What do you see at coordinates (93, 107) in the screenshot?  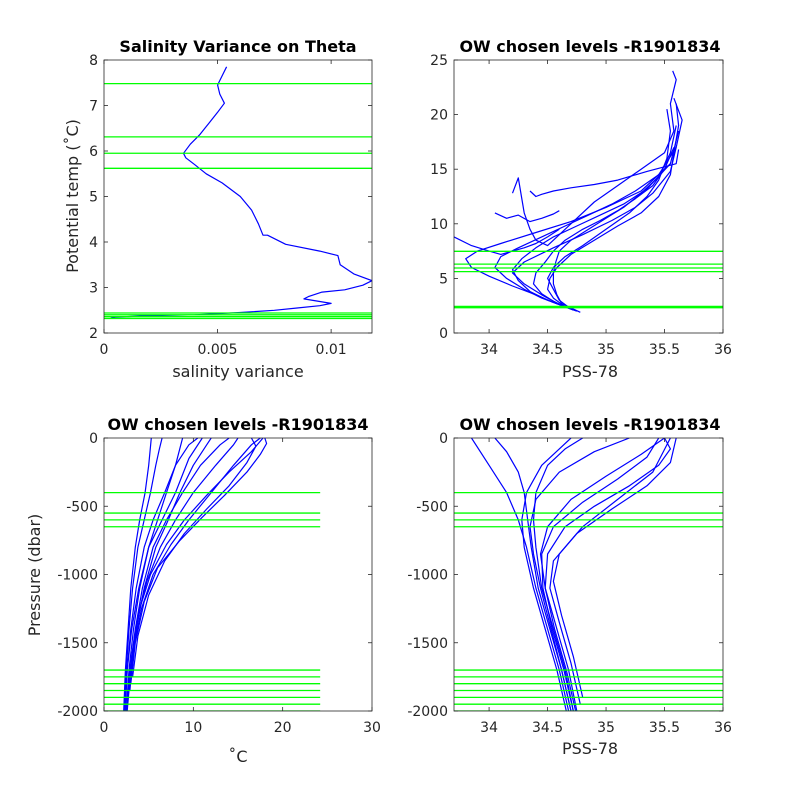 I see `y-tick-label: 7` at bounding box center [93, 107].